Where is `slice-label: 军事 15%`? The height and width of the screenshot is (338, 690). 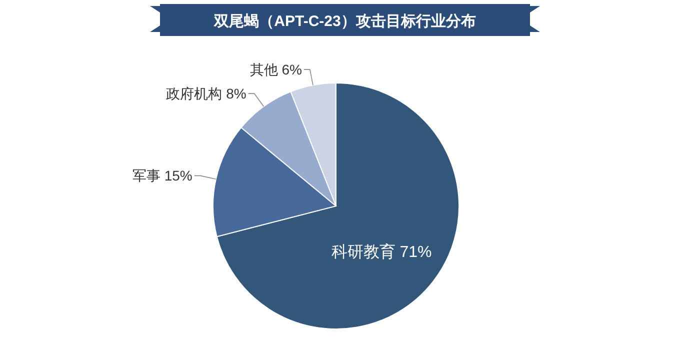 slice-label: 军事 15% is located at coordinates (162, 176).